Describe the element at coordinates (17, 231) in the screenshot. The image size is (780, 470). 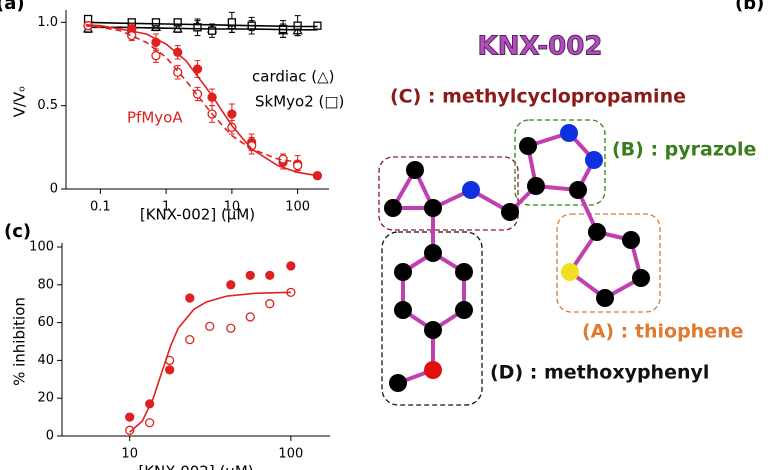
I see `panel-label: (c)` at that location.